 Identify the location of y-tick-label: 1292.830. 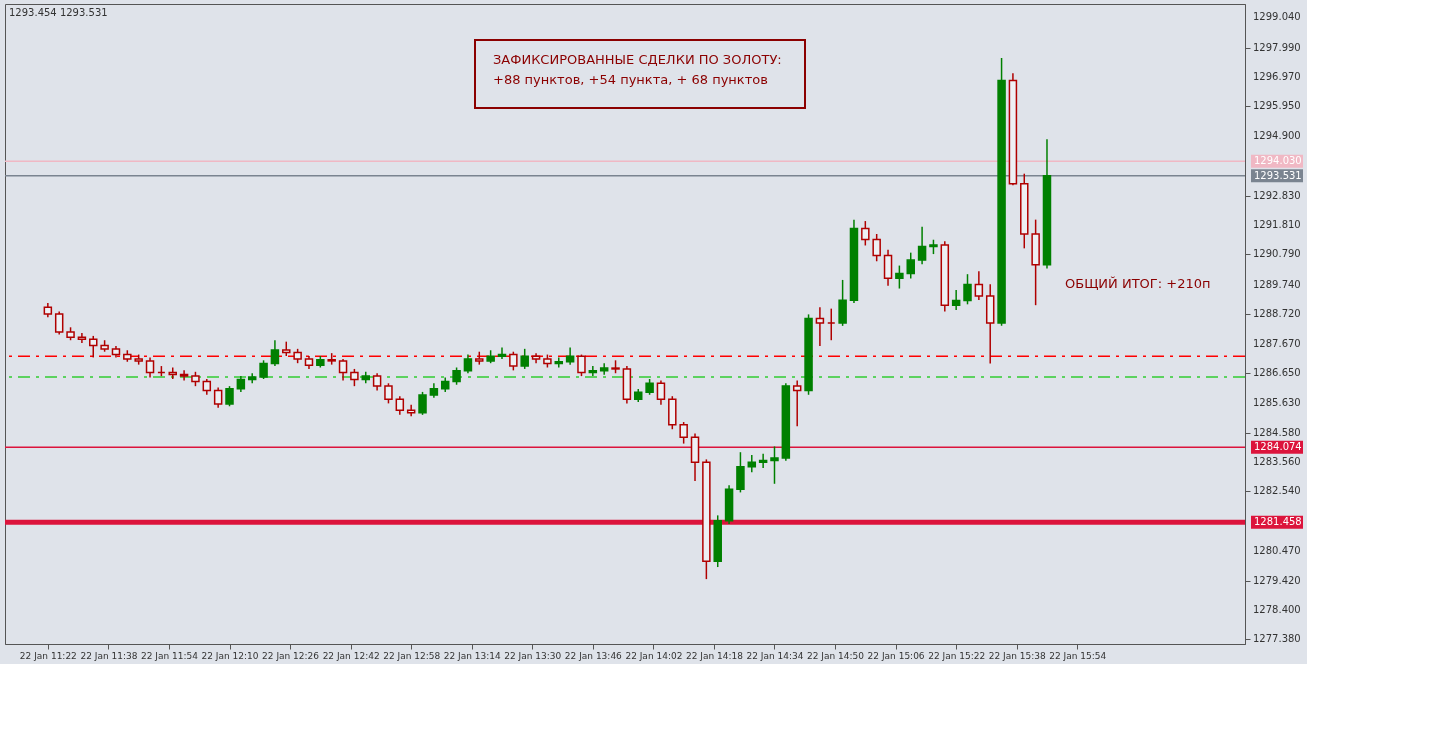
(1277, 195).